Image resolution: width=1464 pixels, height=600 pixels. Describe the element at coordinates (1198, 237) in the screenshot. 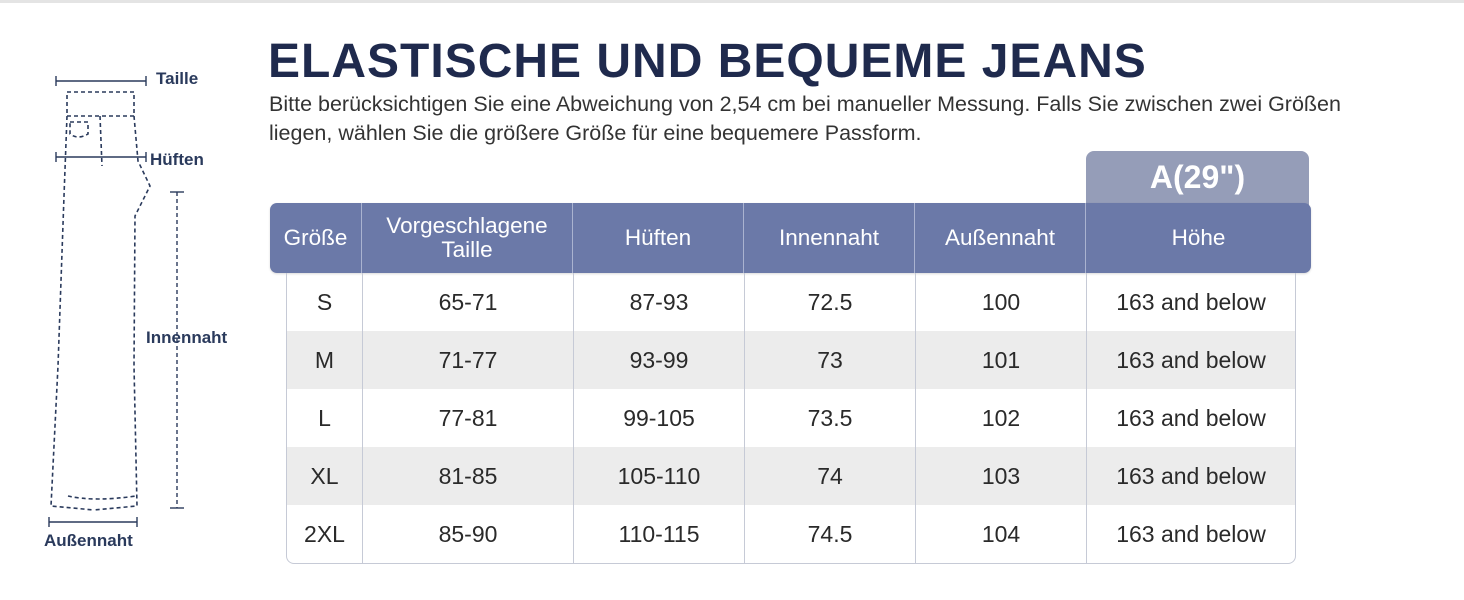

I see `column-header-height: Höhe` at that location.